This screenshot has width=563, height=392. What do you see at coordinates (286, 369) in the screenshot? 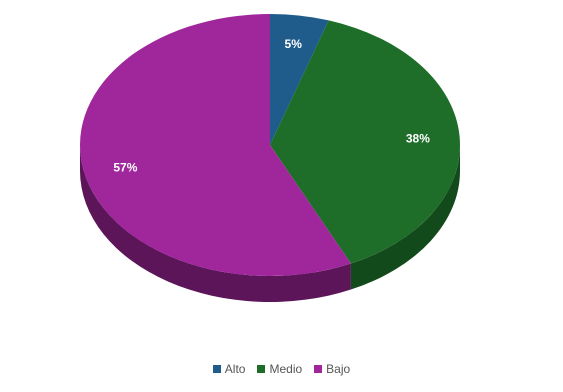
I see `legend-label-medio: Medio` at bounding box center [286, 369].